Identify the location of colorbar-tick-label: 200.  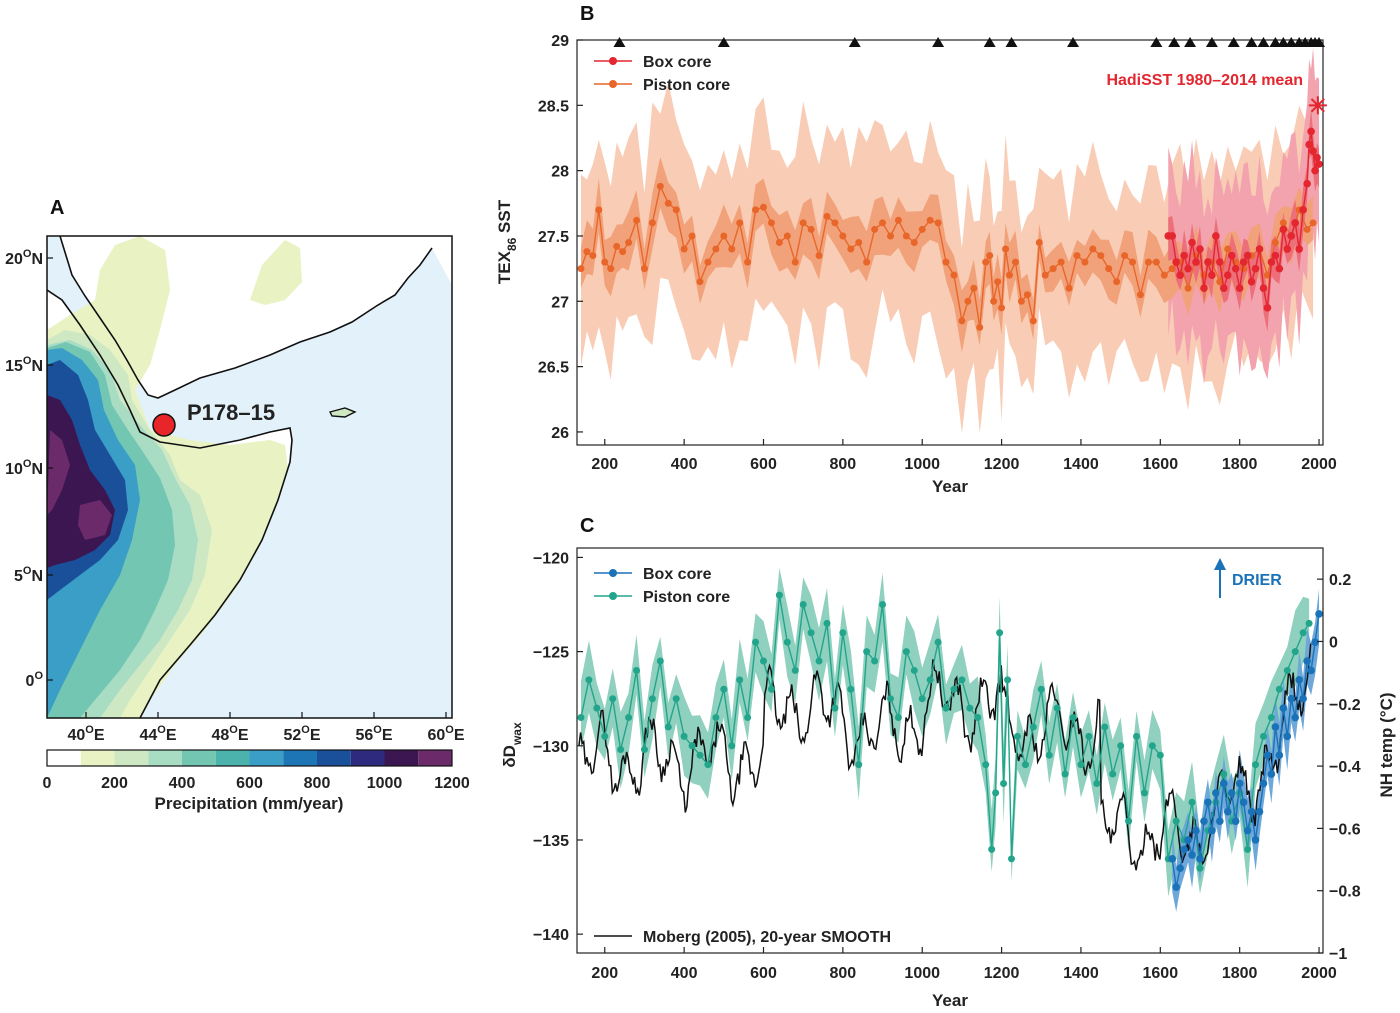
(114, 783).